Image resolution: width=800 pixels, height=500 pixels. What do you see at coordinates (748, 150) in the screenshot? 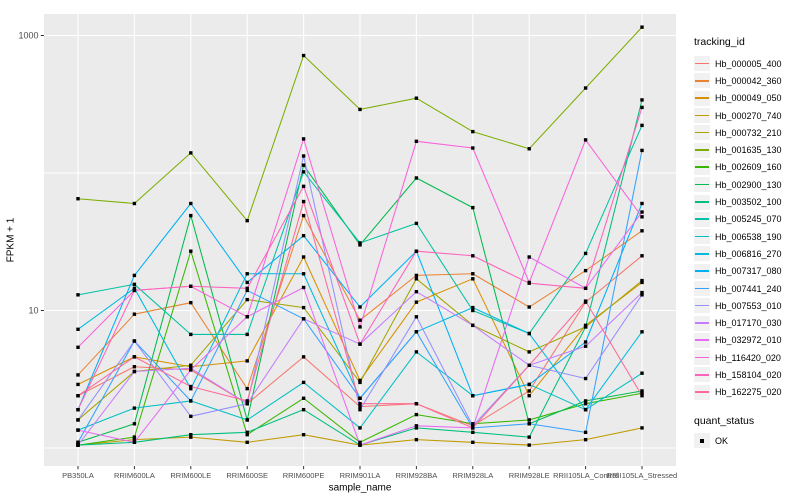
I see `legend-entry-label: Hb_001635_130` at bounding box center [748, 150].